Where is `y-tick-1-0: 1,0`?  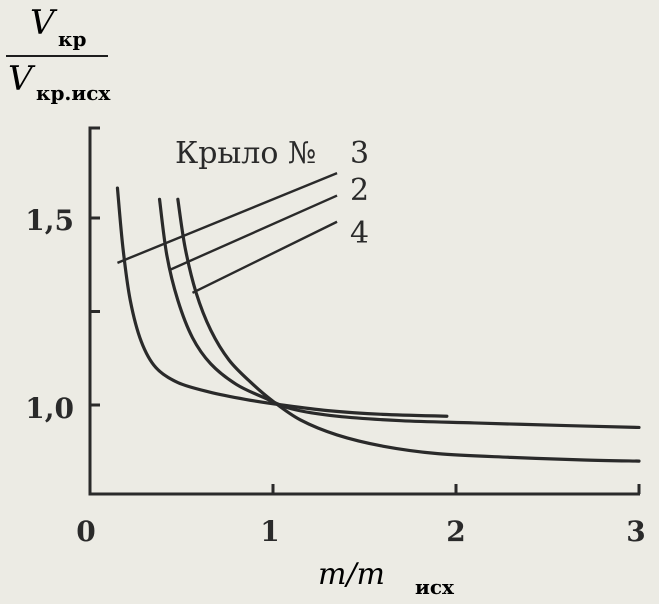 y-tick-1-0: 1,0 is located at coordinates (49, 408).